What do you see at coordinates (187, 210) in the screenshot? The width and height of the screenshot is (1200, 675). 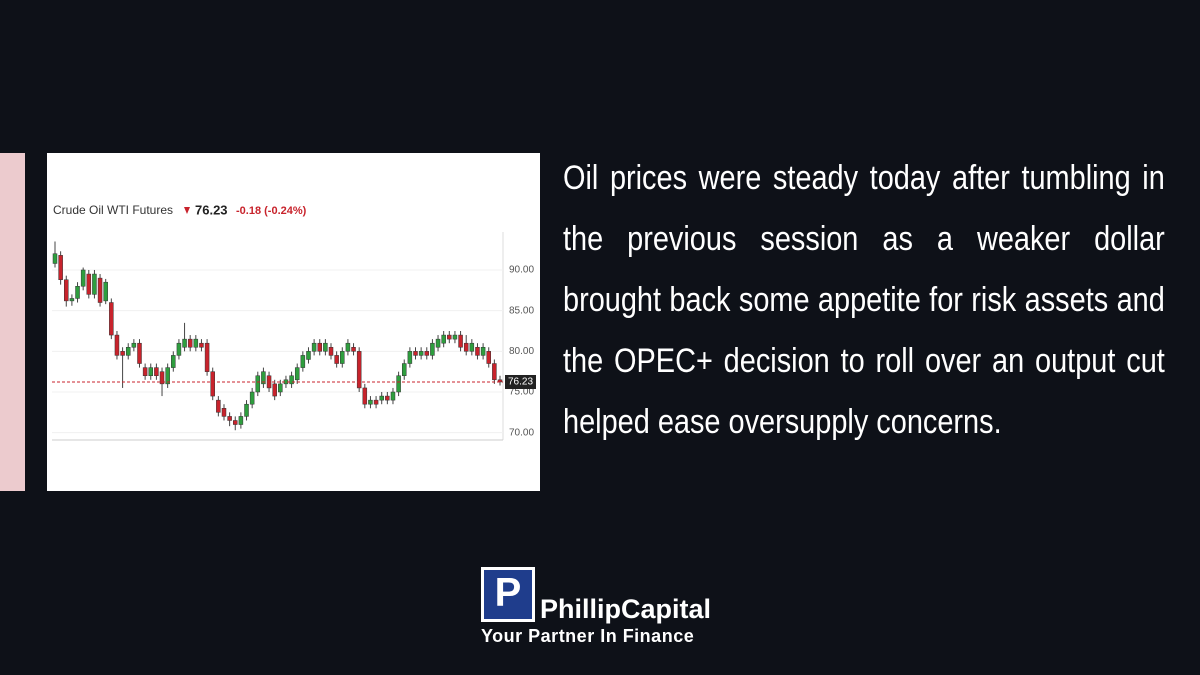 I see `down-arrow` at bounding box center [187, 210].